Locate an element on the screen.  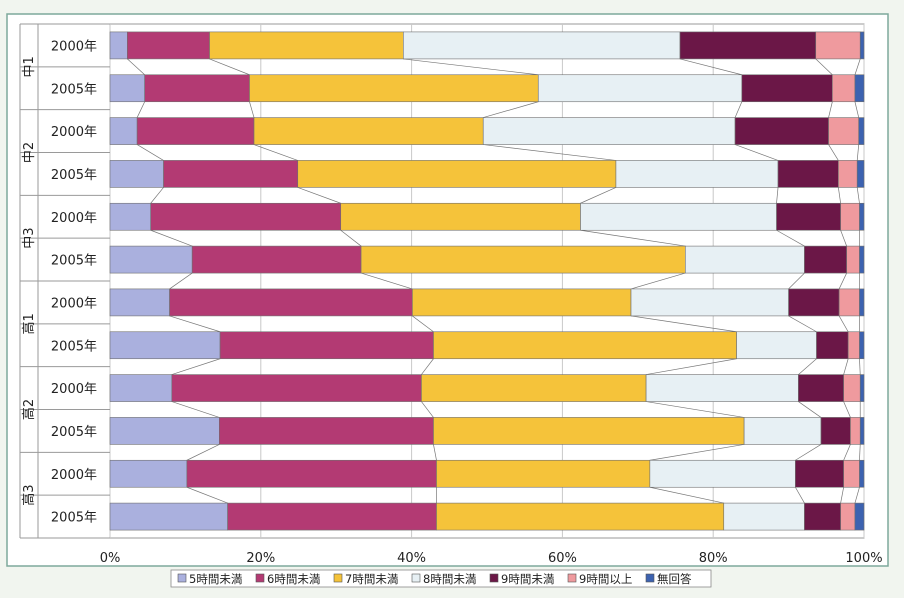
x-tick-label: 20% is located at coordinates (260, 558).